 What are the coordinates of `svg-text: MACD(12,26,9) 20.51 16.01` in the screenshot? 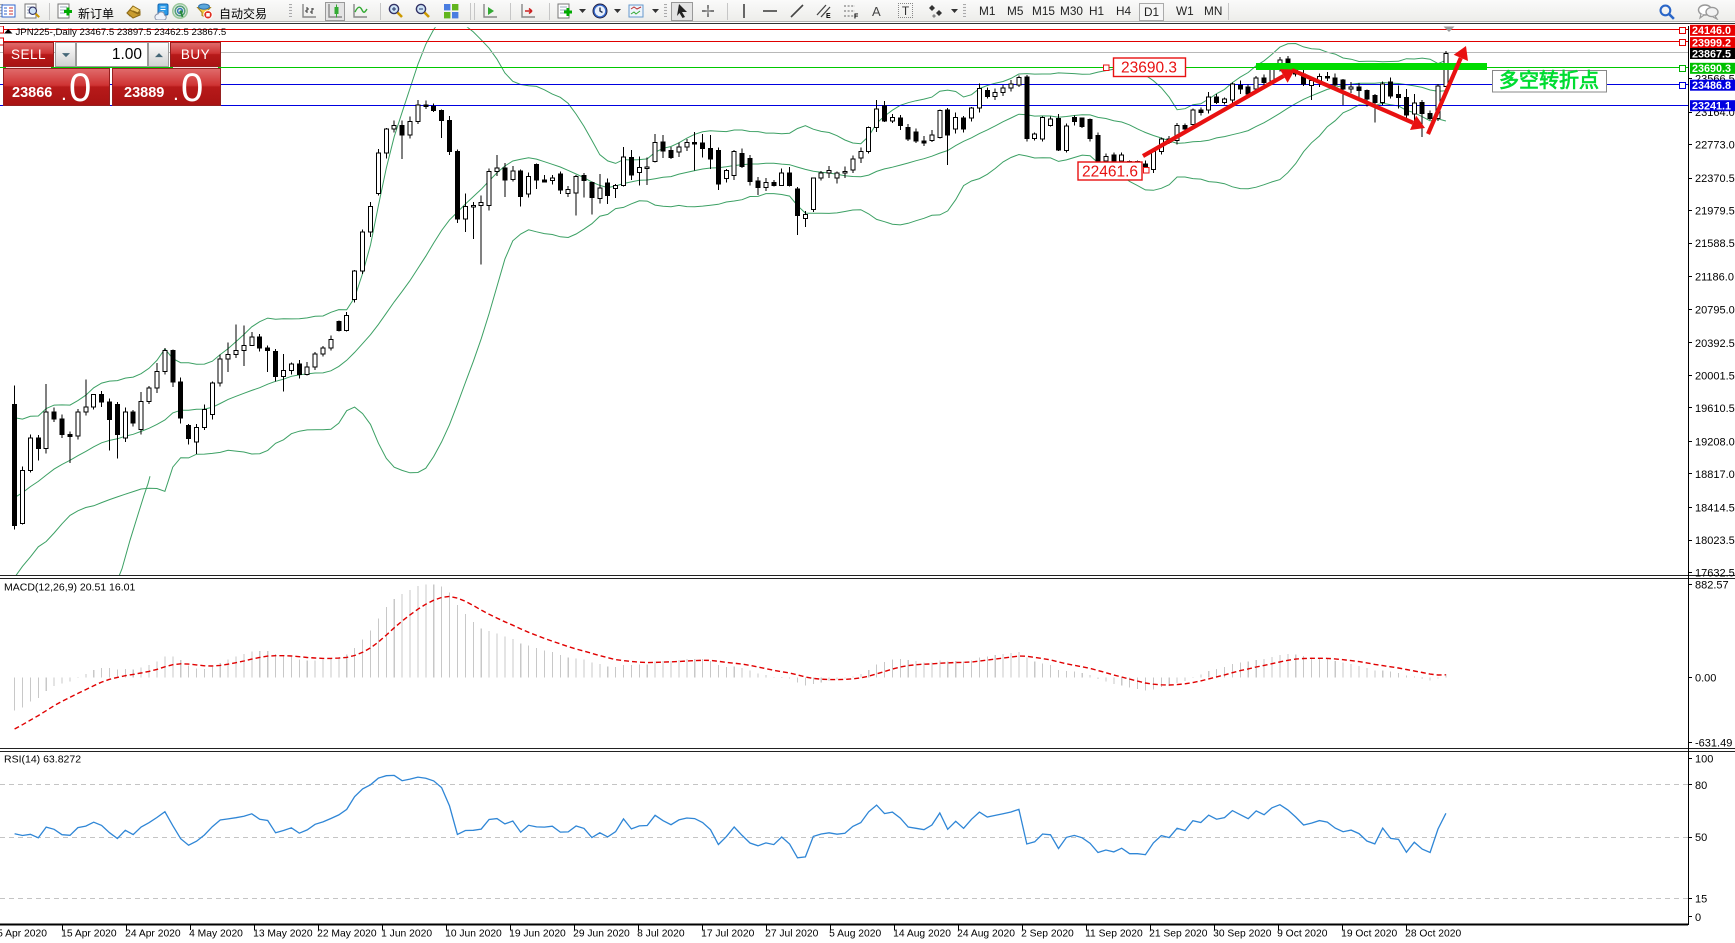 It's located at (69, 588).